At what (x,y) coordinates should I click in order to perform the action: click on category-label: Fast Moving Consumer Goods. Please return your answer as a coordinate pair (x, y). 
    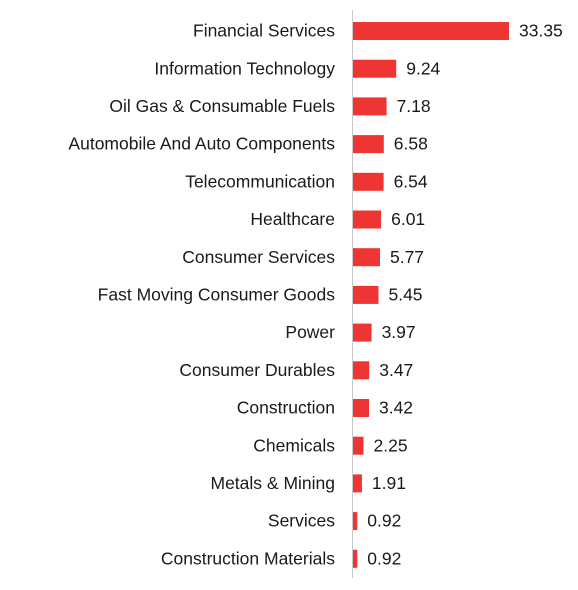
    Looking at the image, I should click on (217, 295).